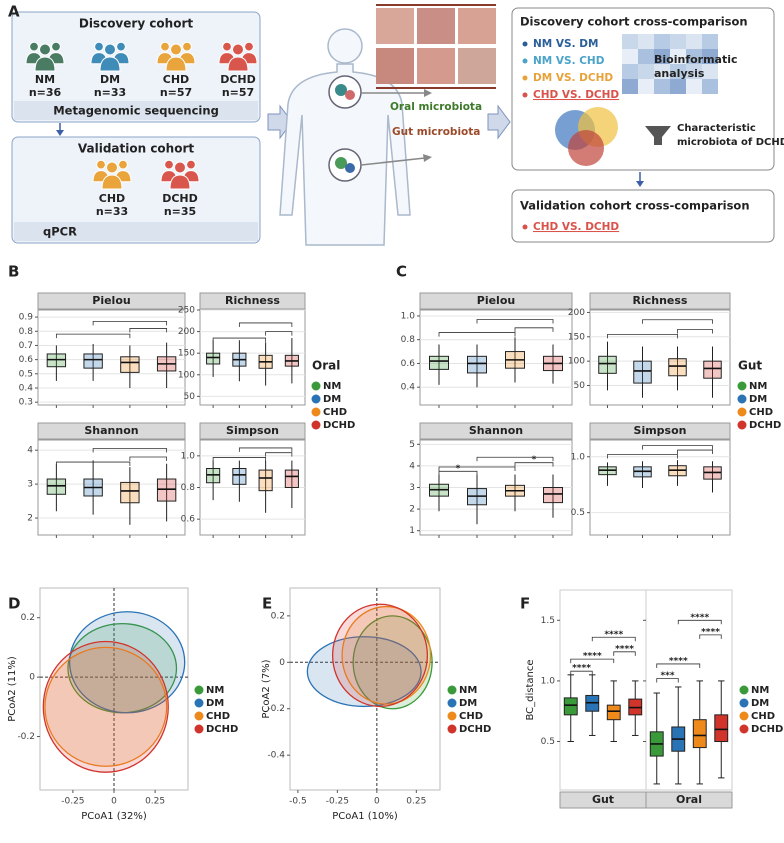 The width and height of the screenshot is (784, 843). Describe the element at coordinates (412, 531) in the screenshot. I see `y-tick-label: 1` at that location.